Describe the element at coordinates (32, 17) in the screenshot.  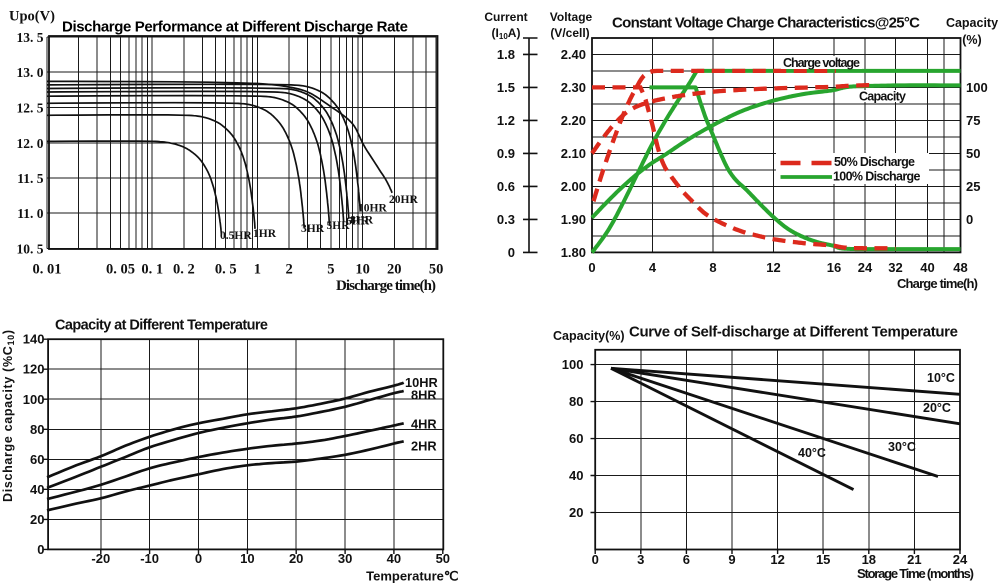
I see `svg-text: Upo(V)` at that location.